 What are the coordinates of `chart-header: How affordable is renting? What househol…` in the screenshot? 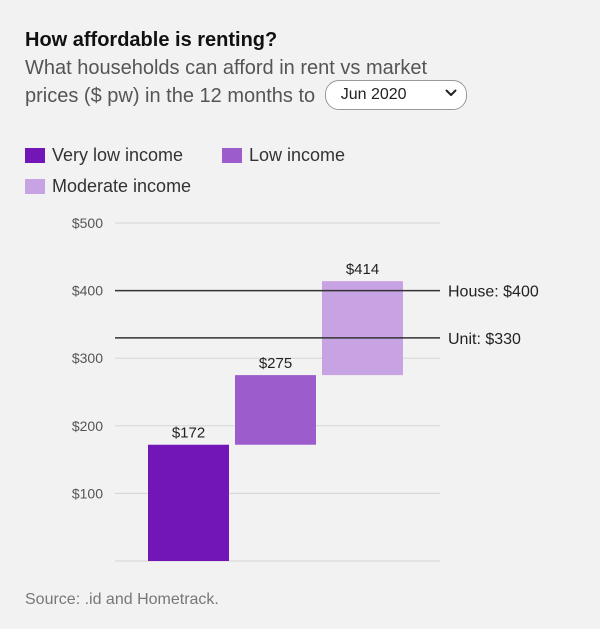 It's located at (305, 69).